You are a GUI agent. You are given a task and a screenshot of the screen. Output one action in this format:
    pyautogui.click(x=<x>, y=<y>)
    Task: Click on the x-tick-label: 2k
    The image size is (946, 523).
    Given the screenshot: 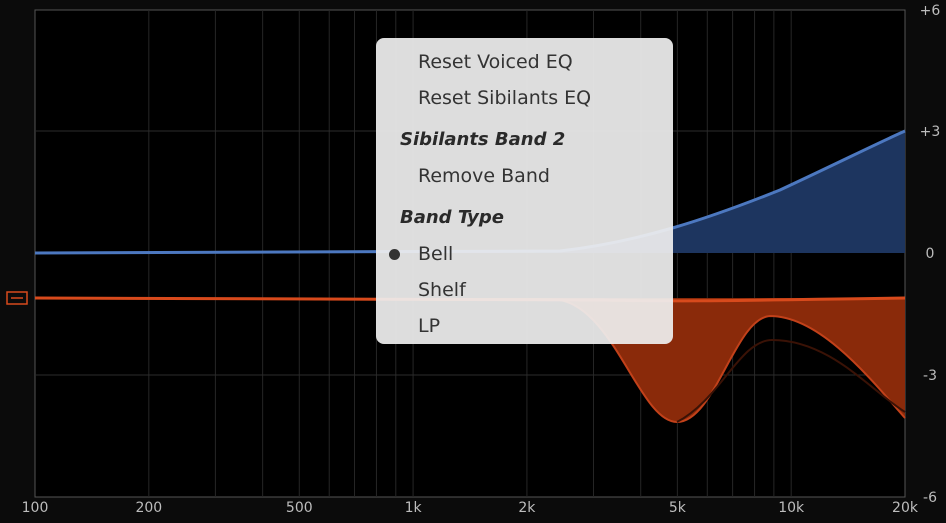 What is the action you would take?
    pyautogui.click(x=527, y=508)
    